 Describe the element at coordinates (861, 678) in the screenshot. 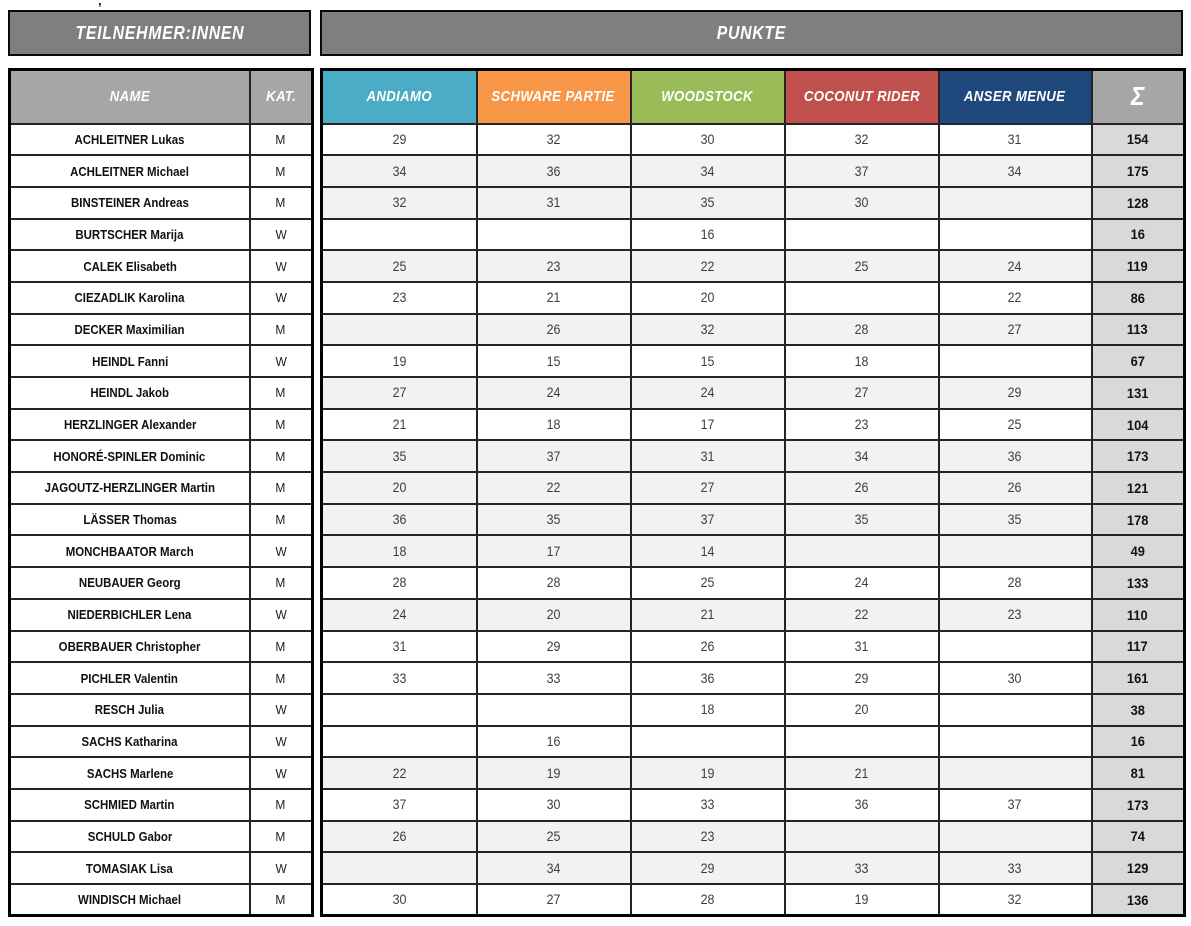

I see `score-value: 29` at that location.